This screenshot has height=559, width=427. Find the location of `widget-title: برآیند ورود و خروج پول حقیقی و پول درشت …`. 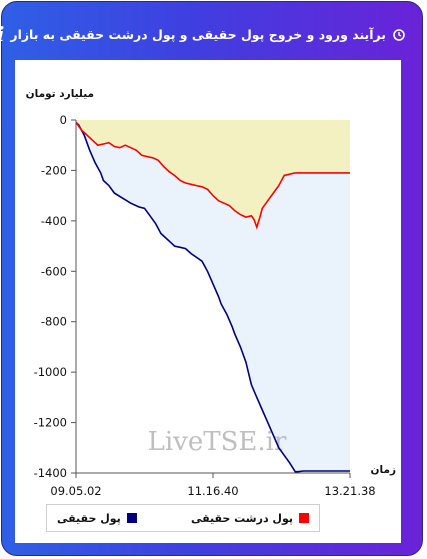

widget-title: برآیند ورود و خروج پول حقیقی و پول درشت … is located at coordinates (198, 34).